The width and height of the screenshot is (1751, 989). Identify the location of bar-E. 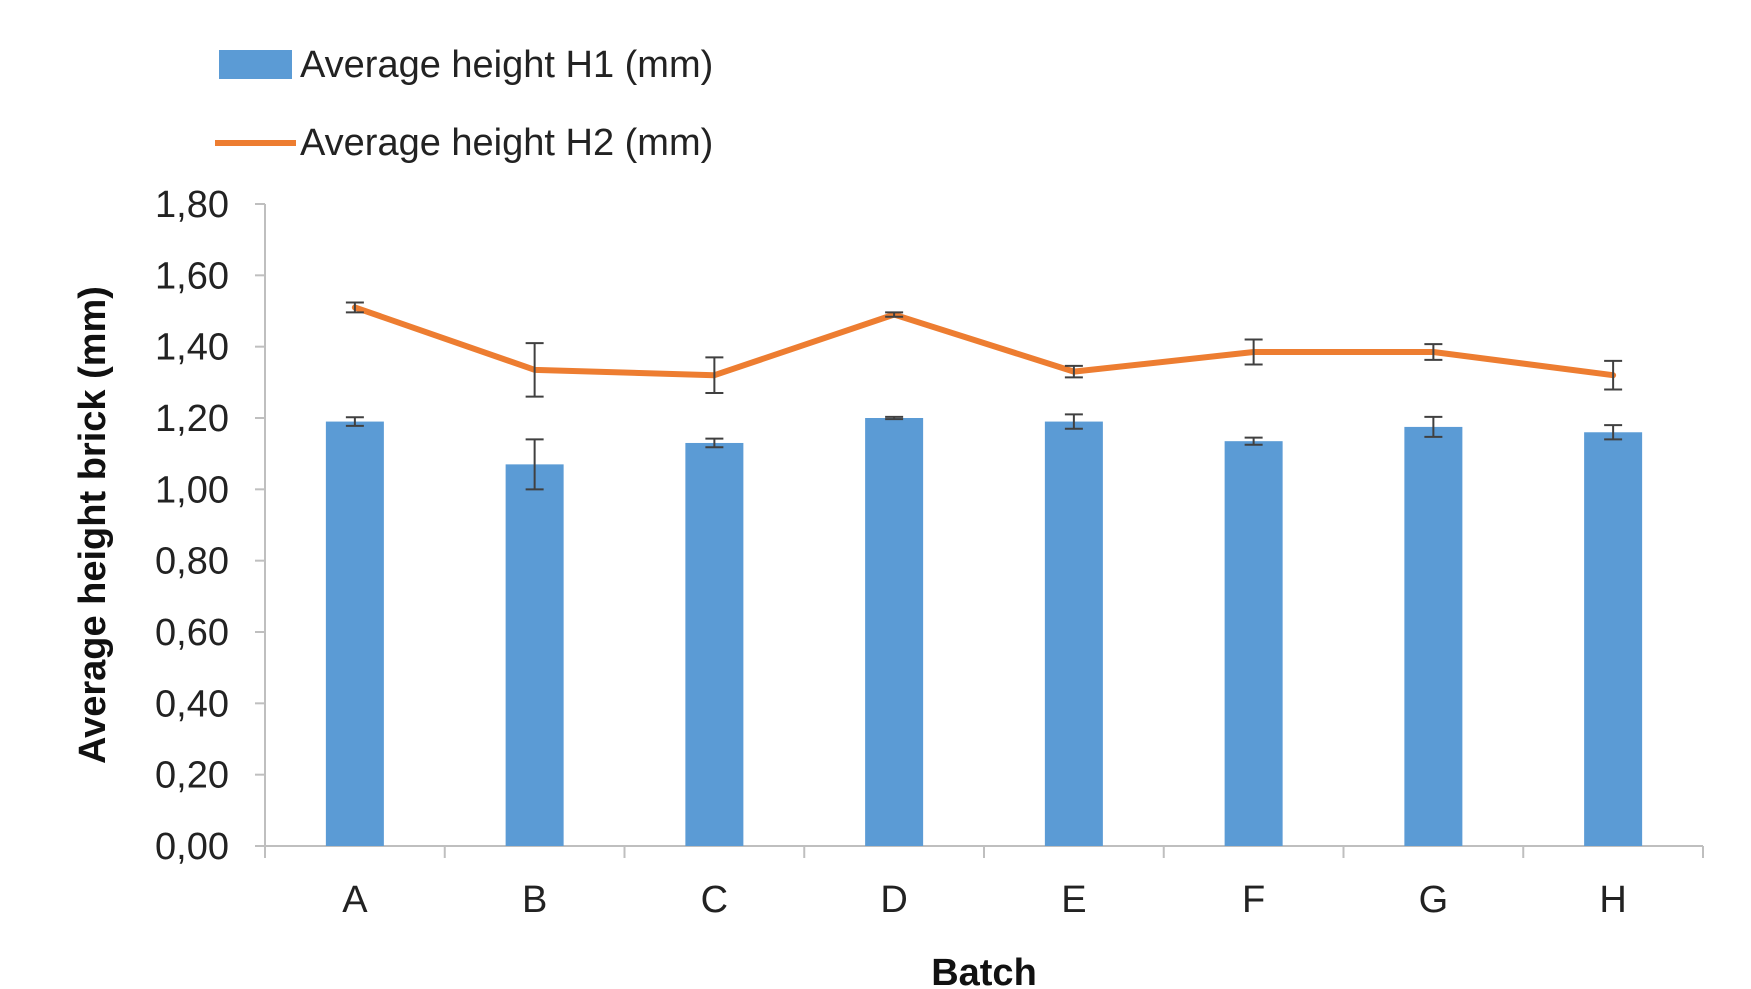
(1073, 633).